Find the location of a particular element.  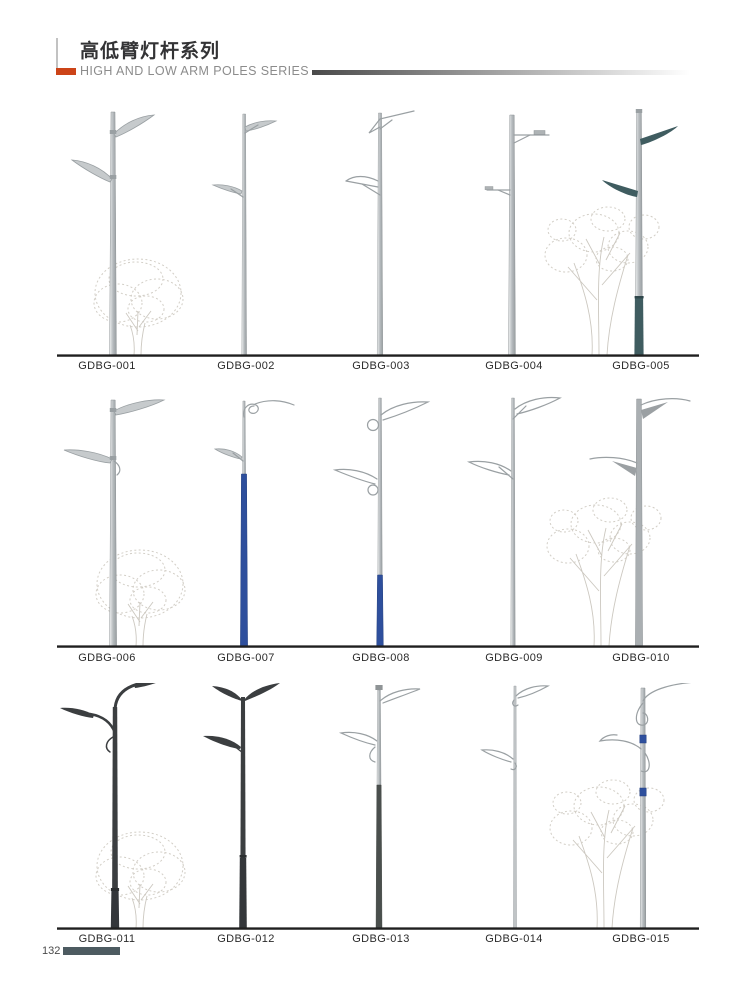

product-code-gdbg-004: GDBG-004 is located at coordinates (514, 366).